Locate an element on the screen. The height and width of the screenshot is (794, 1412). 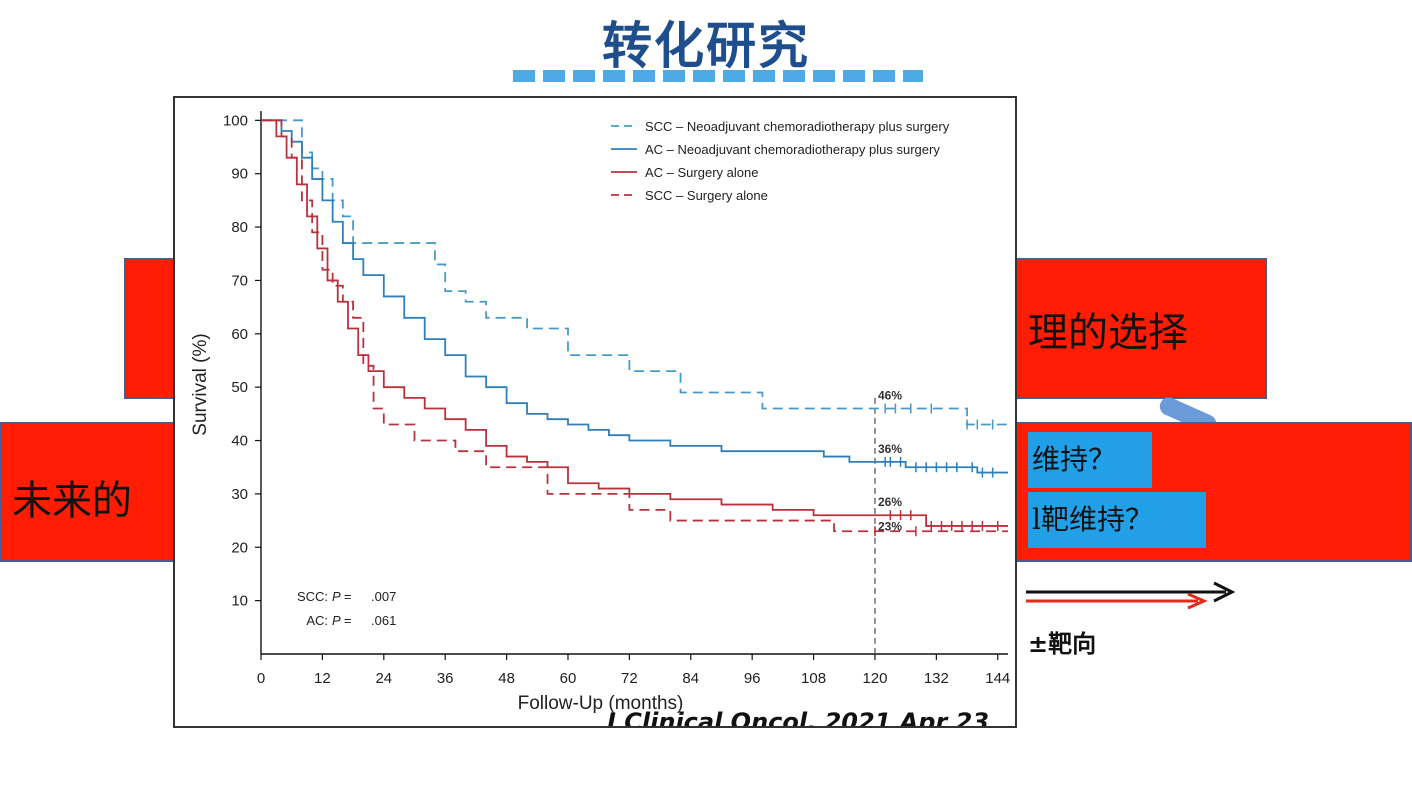
y-tick-label: 60 is located at coordinates (239, 334).